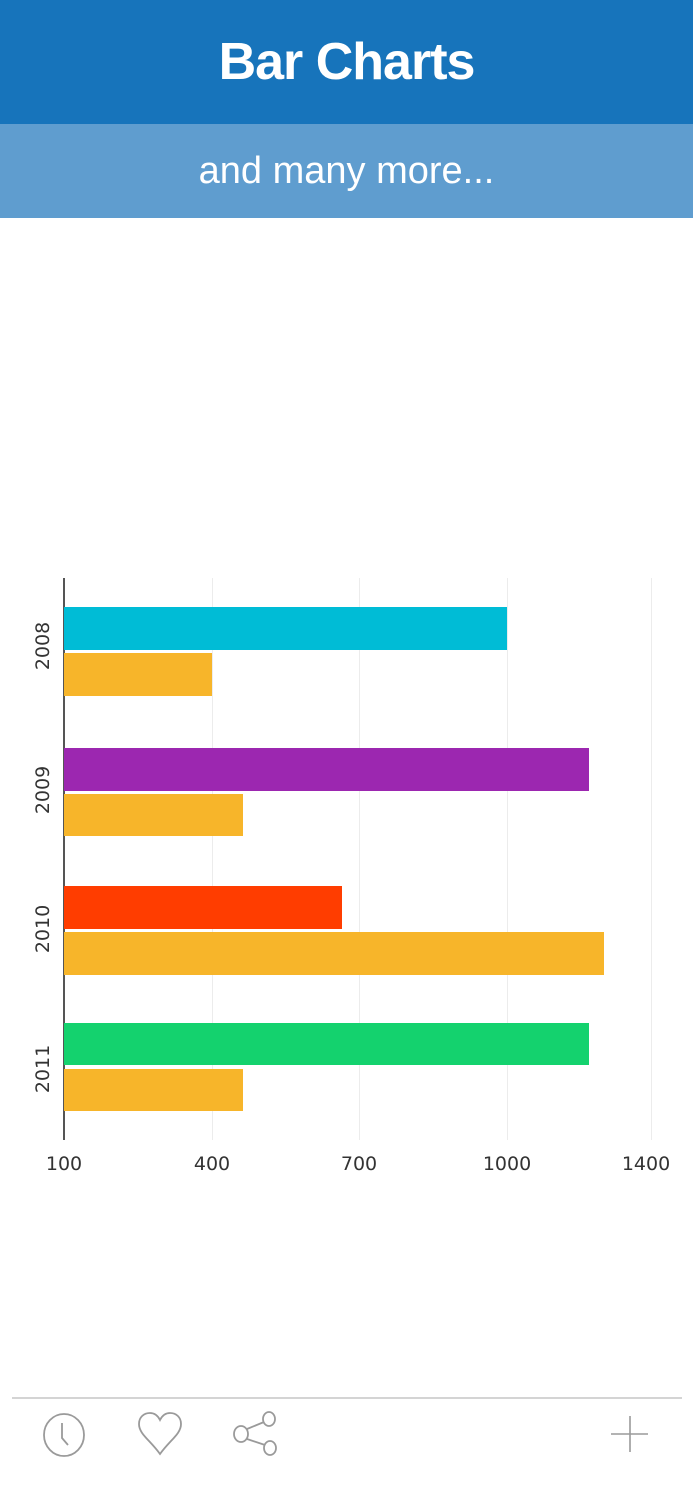 The image size is (693, 1500). What do you see at coordinates (334, 953) in the screenshot?
I see `bar-2010-secondary` at bounding box center [334, 953].